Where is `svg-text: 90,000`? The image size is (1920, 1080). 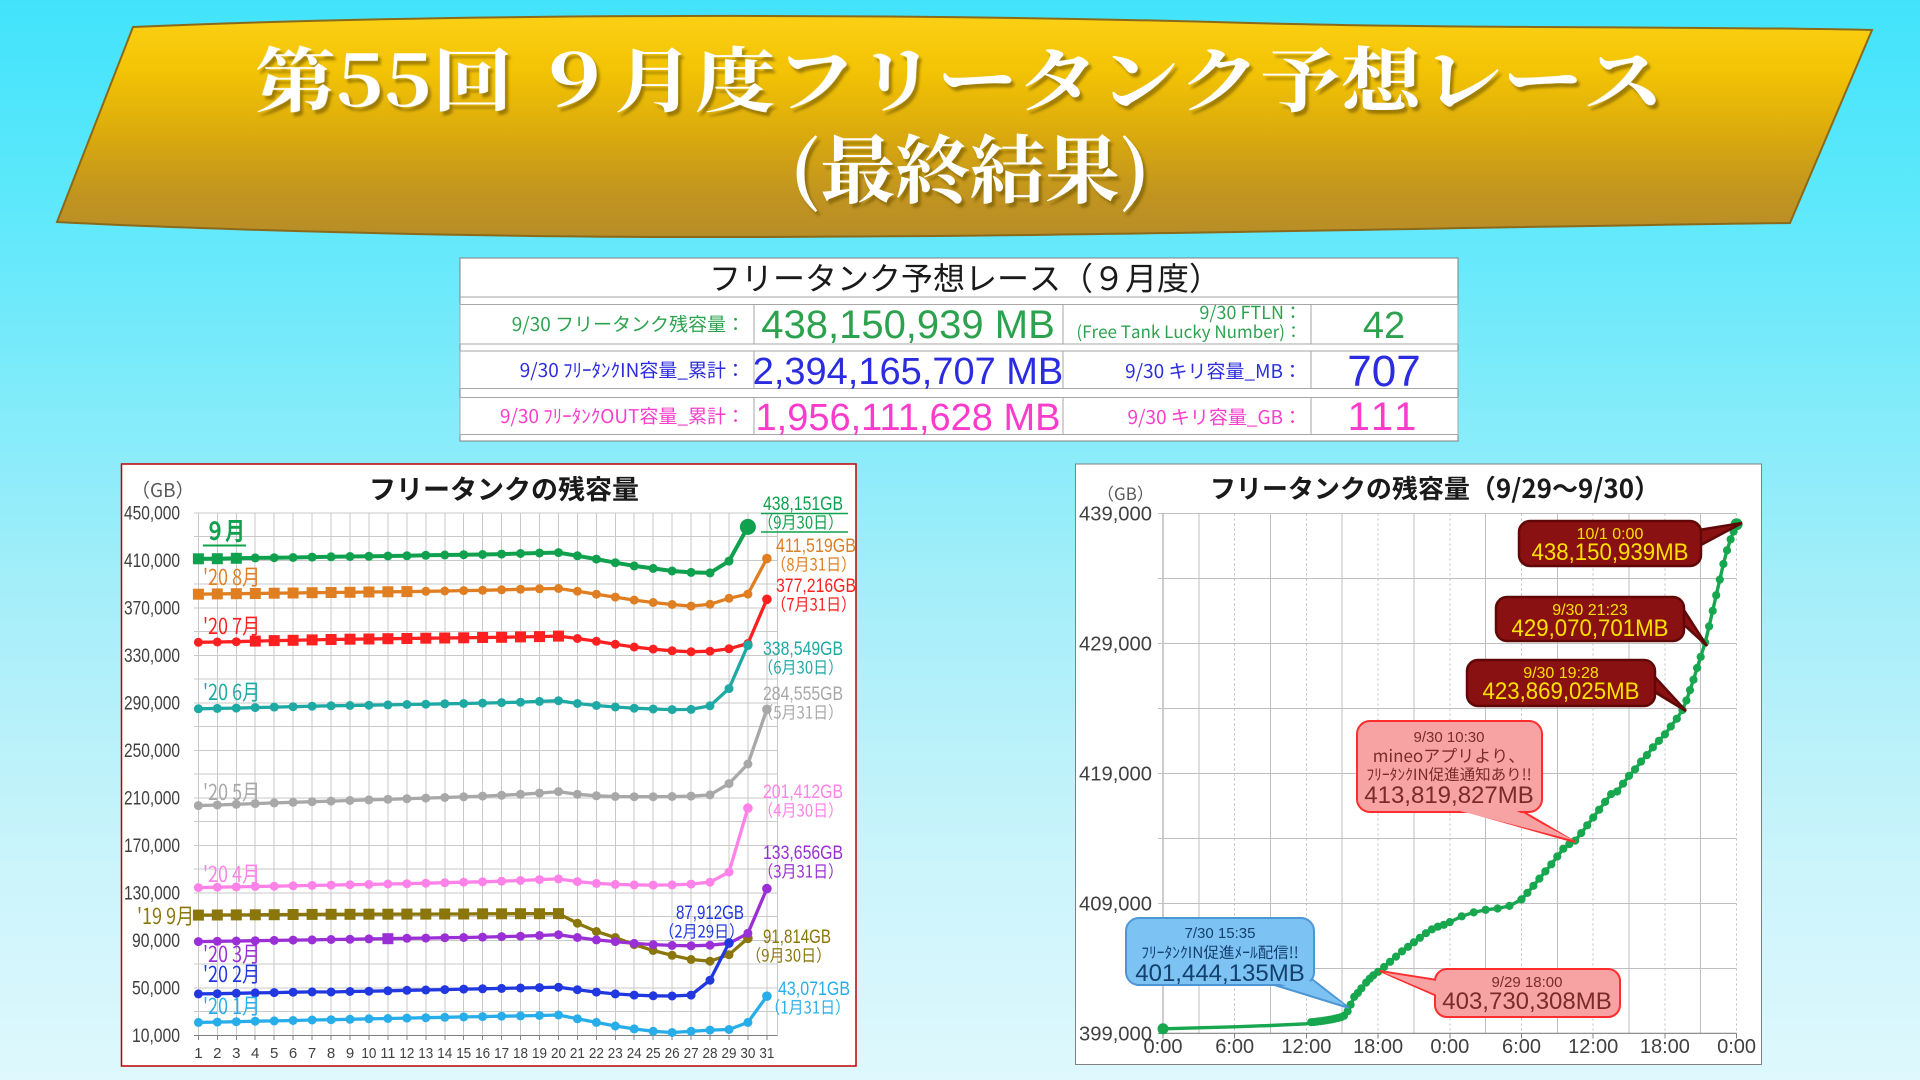
svg-text: 90,000 is located at coordinates (156, 941).